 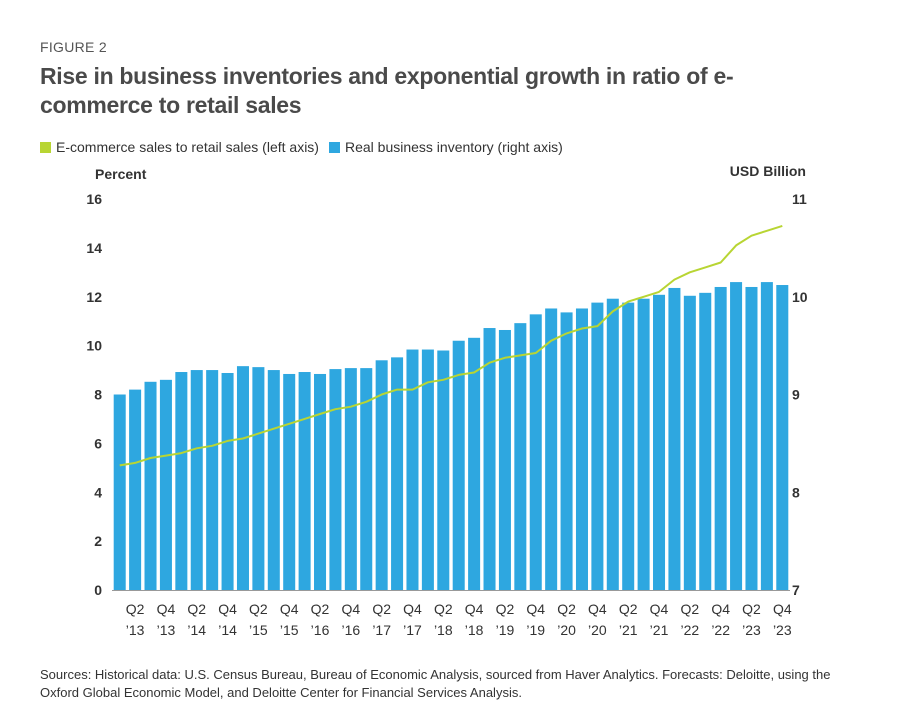 What do you see at coordinates (334, 147) in the screenshot?
I see `legend-swatch-bar` at bounding box center [334, 147].